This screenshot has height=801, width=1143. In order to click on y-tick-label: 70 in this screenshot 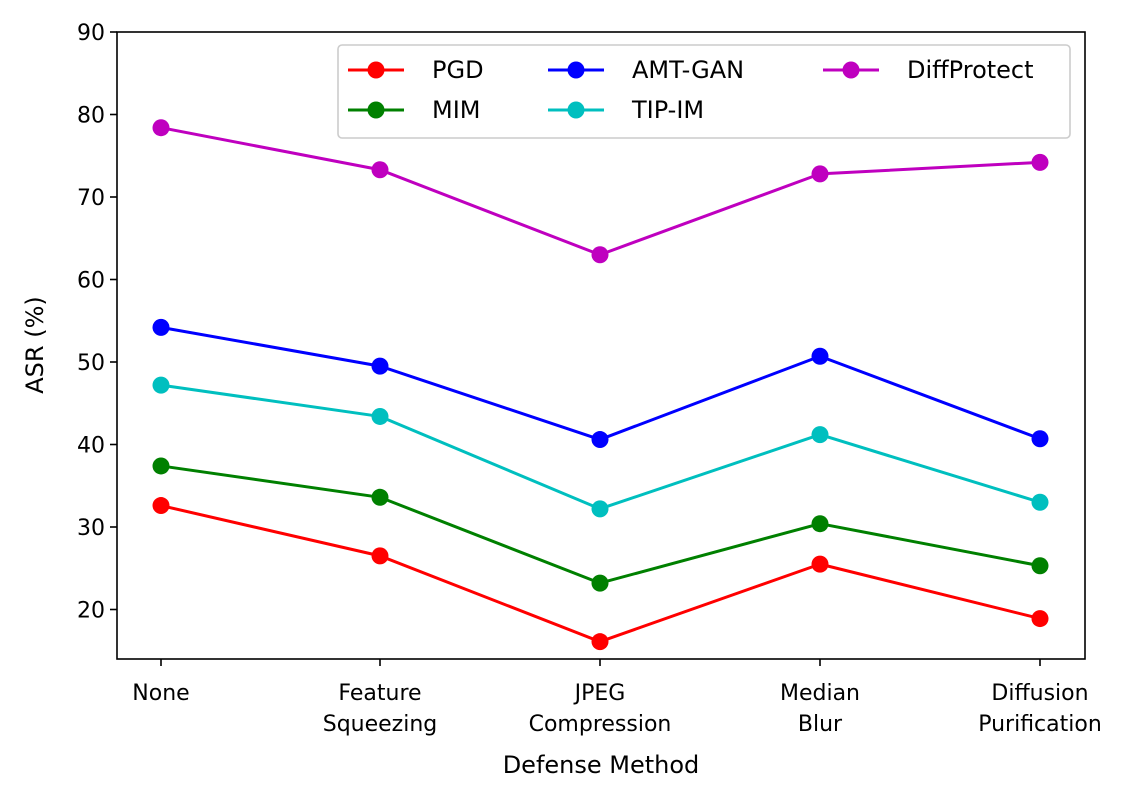, I will do `click(91, 198)`.